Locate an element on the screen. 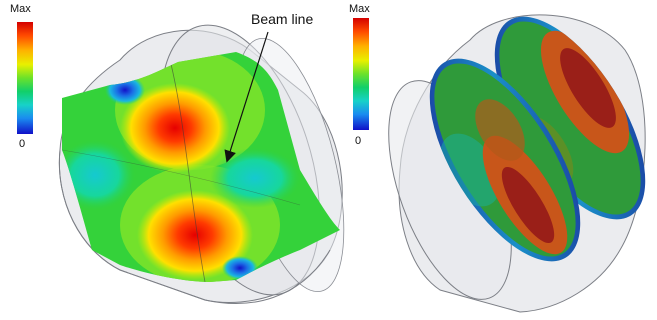 This screenshot has width=657, height=320. left-colorbar-gradient is located at coordinates (25, 78).